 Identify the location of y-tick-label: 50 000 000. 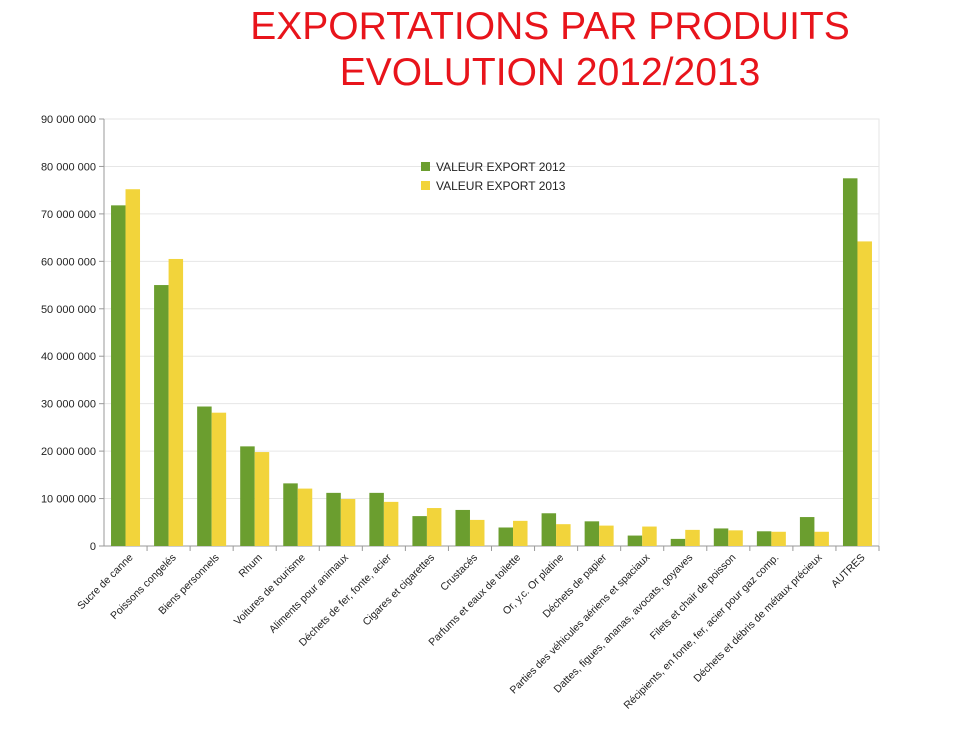
(68, 310).